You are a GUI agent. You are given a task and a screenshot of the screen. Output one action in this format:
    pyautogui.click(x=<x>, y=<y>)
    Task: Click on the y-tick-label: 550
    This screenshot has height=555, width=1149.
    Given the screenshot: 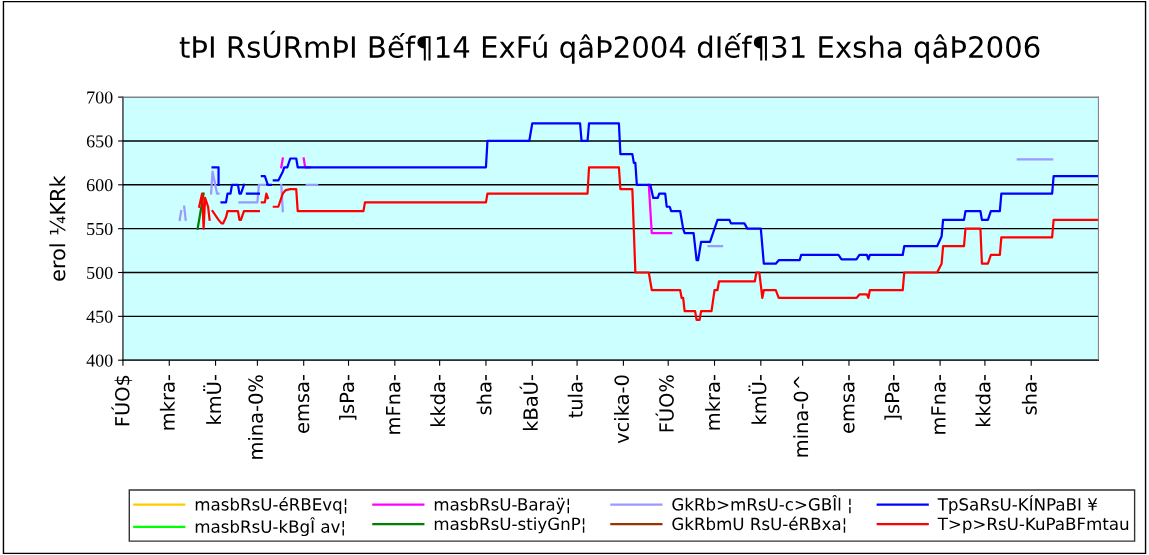 What is the action you would take?
    pyautogui.click(x=100, y=229)
    